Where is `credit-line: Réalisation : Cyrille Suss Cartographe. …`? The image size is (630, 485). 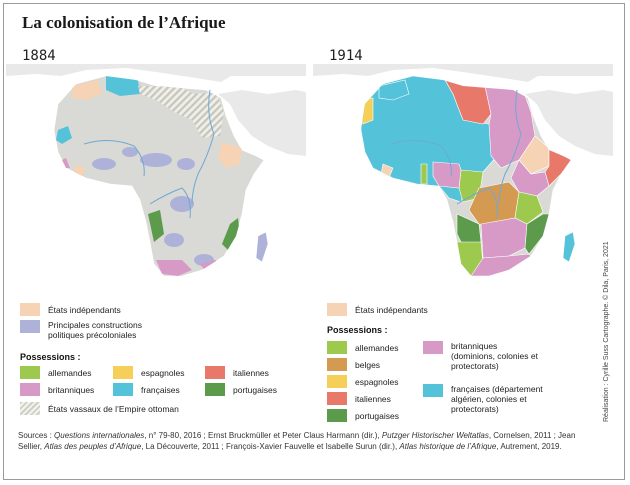
credit-line: Réalisation : Cyrille Suss Cartographe. … is located at coordinates (606, 331).